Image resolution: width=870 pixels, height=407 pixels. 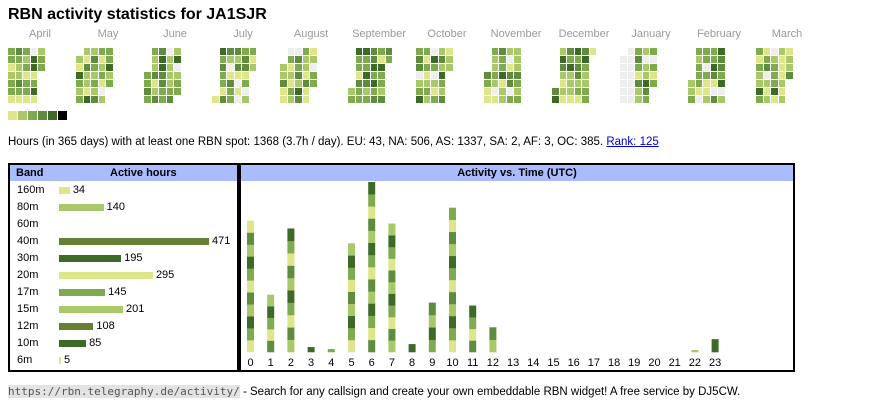 I want to click on band-row: 17m 145, so click(x=123, y=292).